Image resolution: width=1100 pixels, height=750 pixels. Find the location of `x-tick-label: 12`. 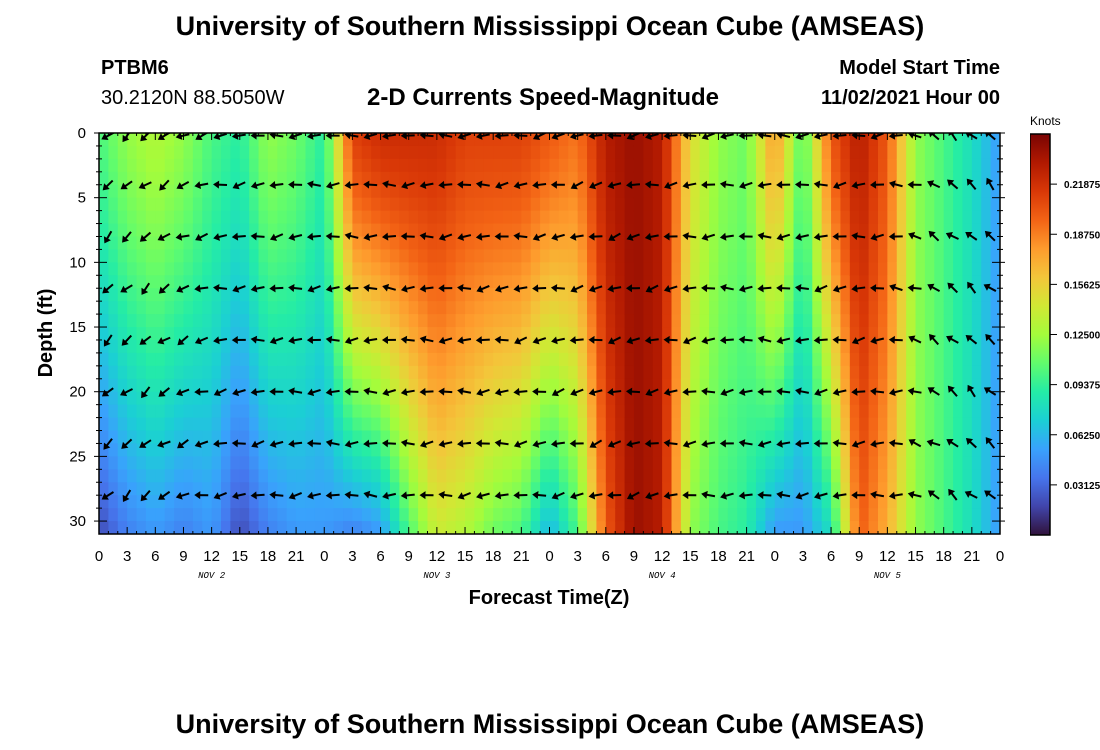

x-tick-label: 12 is located at coordinates (211, 556).